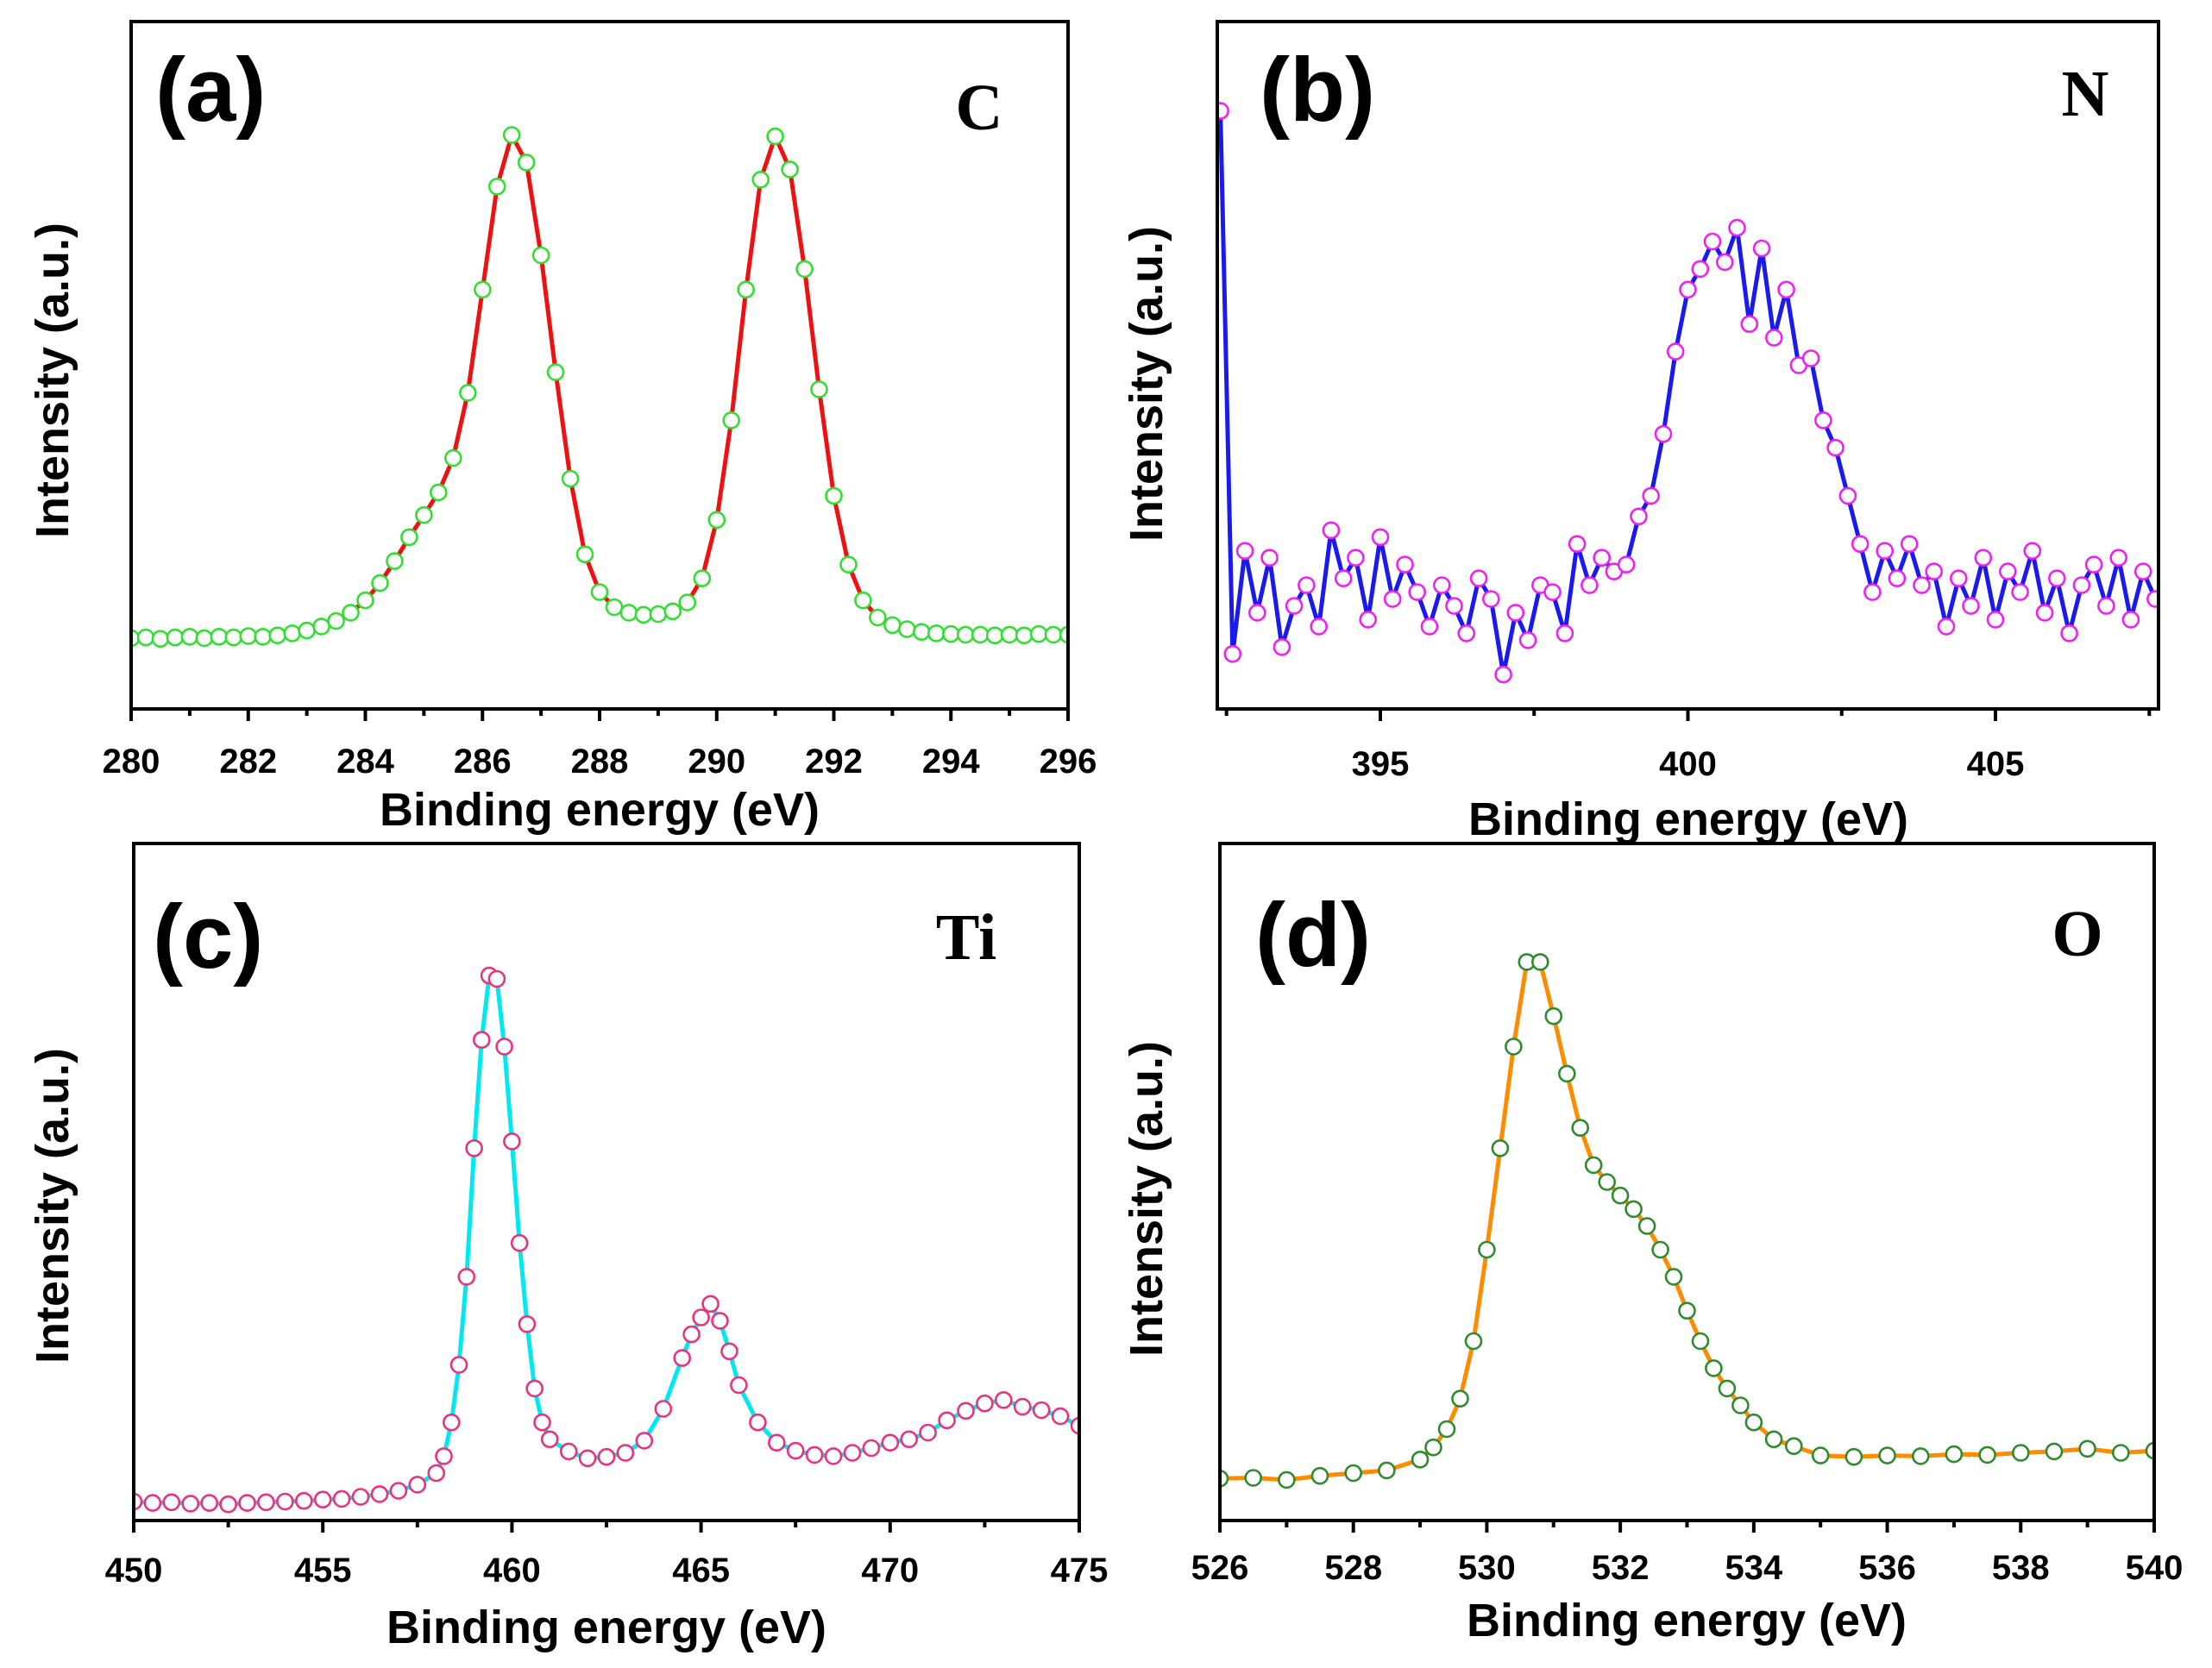 This screenshot has width=2212, height=1668. What do you see at coordinates (951, 762) in the screenshot?
I see `x-tick-label: 294` at bounding box center [951, 762].